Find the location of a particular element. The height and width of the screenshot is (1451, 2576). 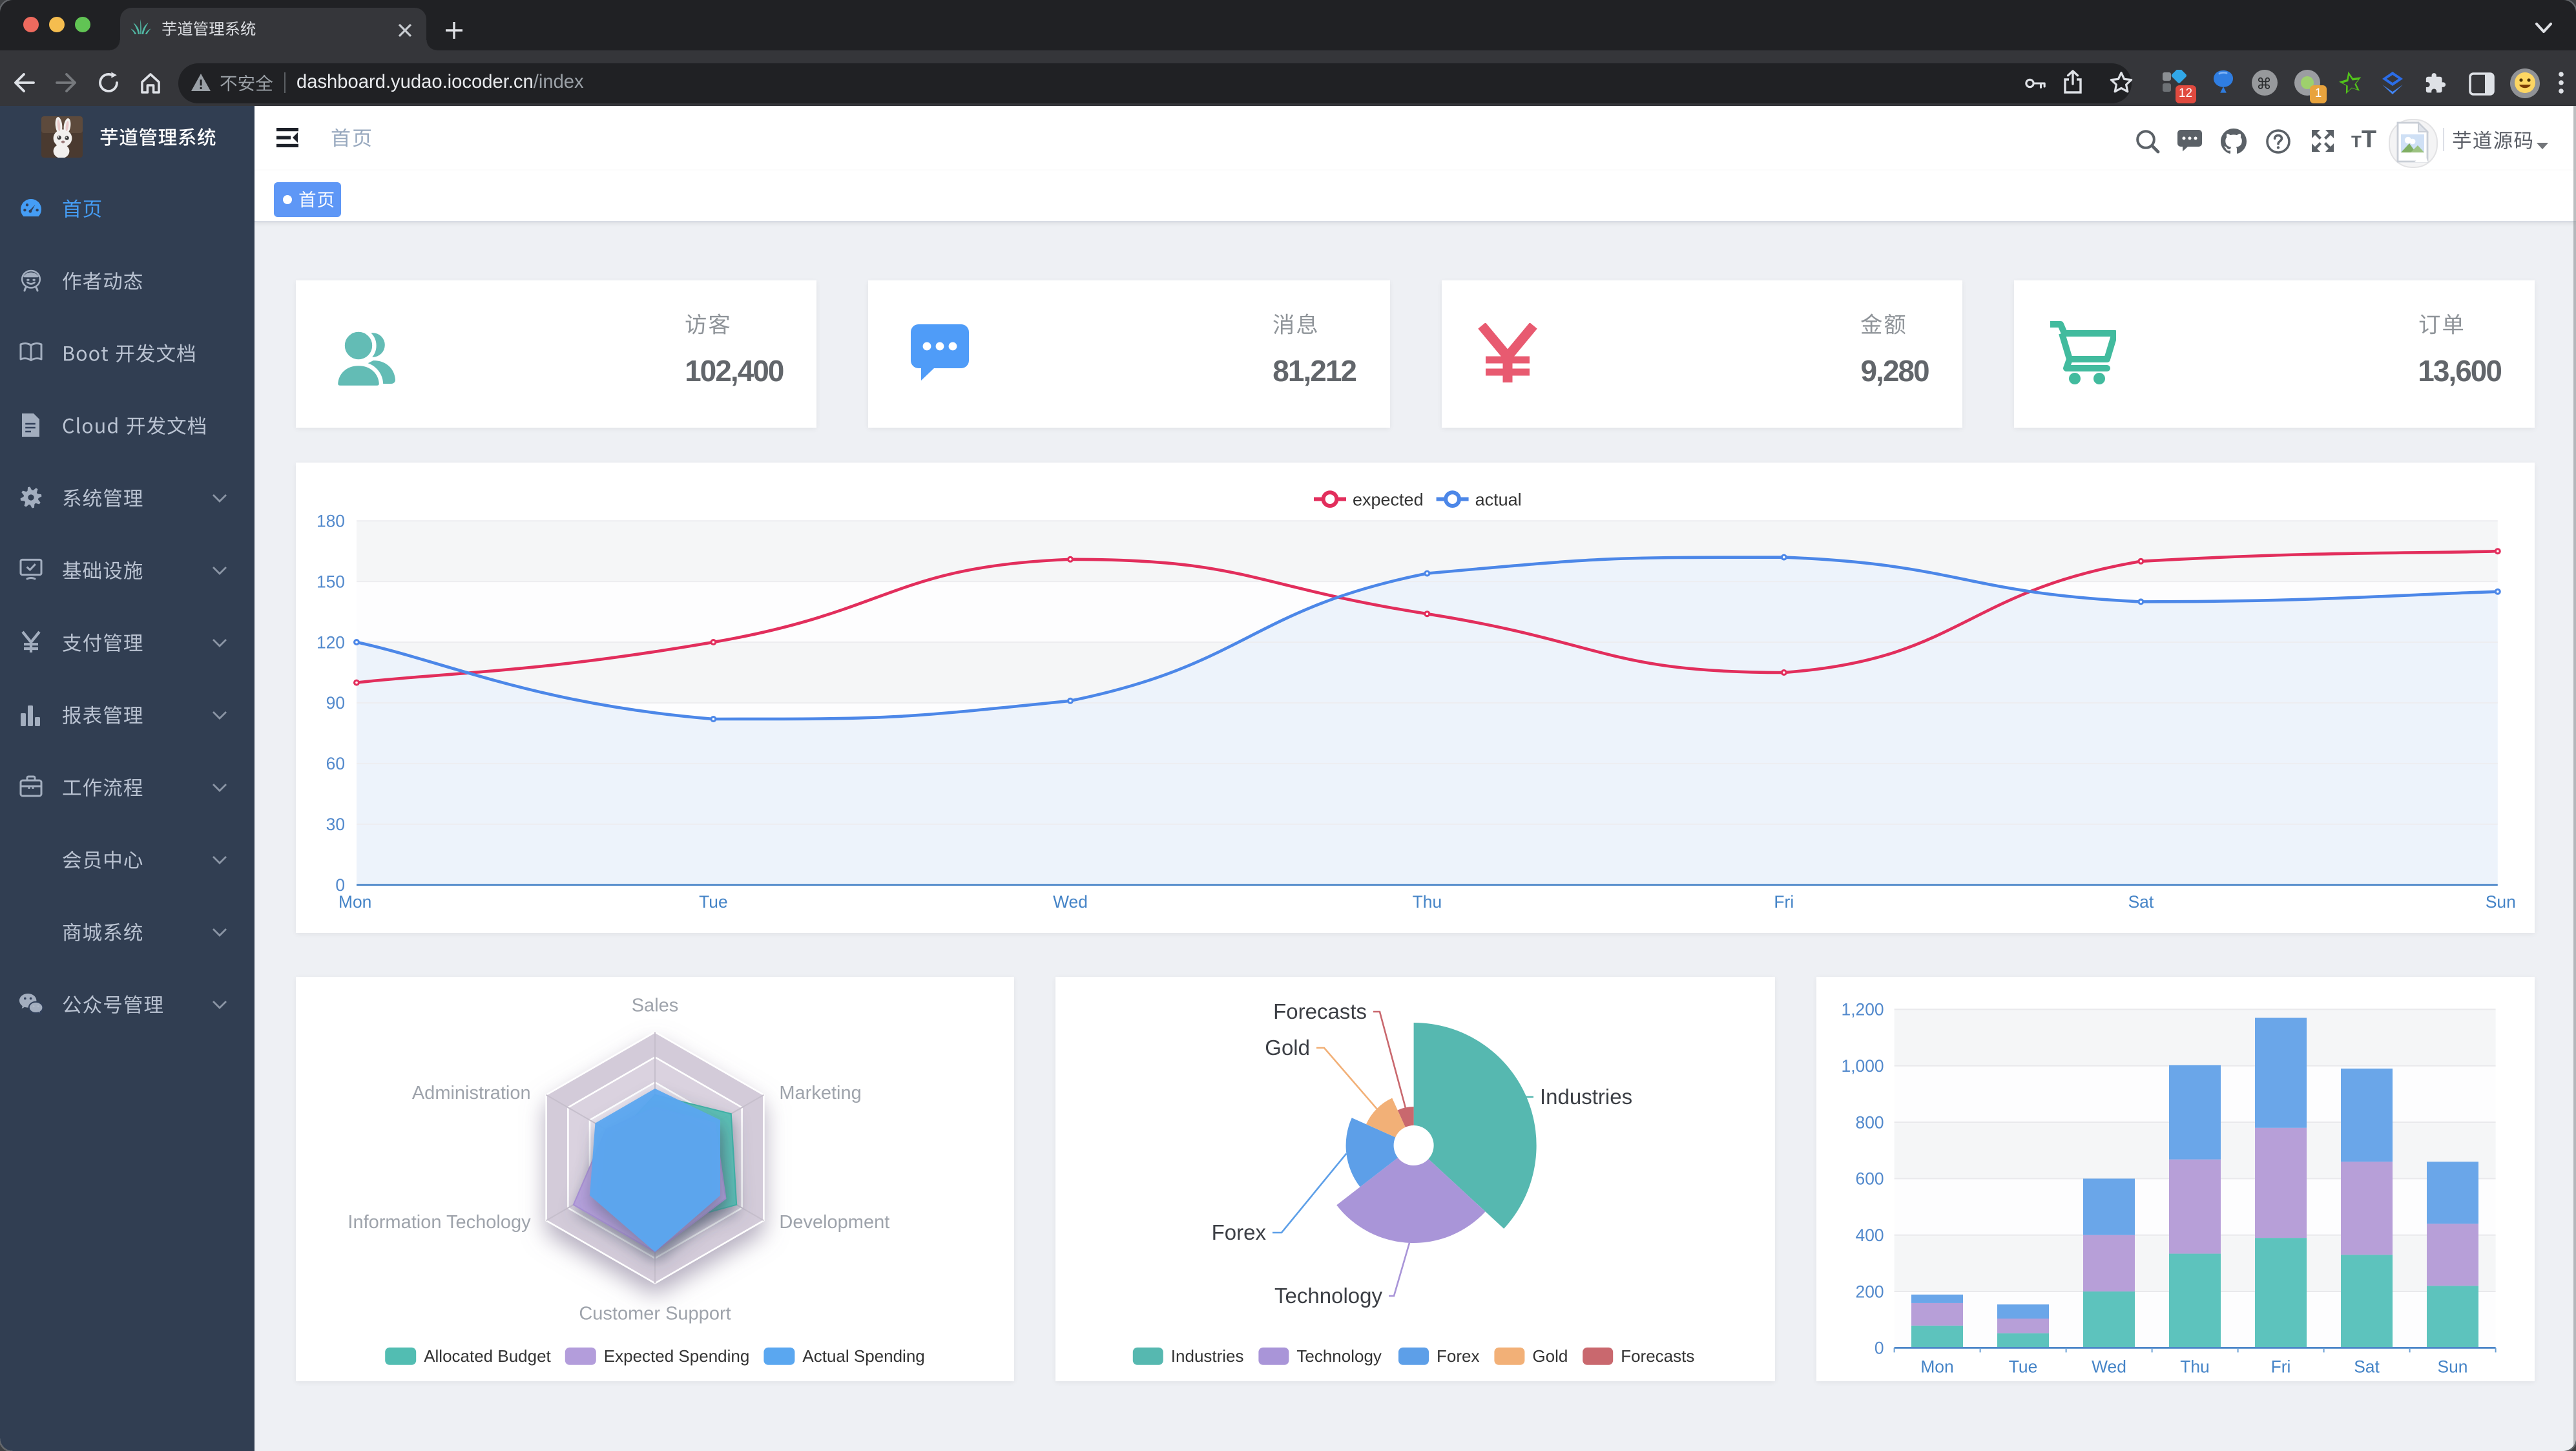

svg-text: 90 is located at coordinates (335, 702).